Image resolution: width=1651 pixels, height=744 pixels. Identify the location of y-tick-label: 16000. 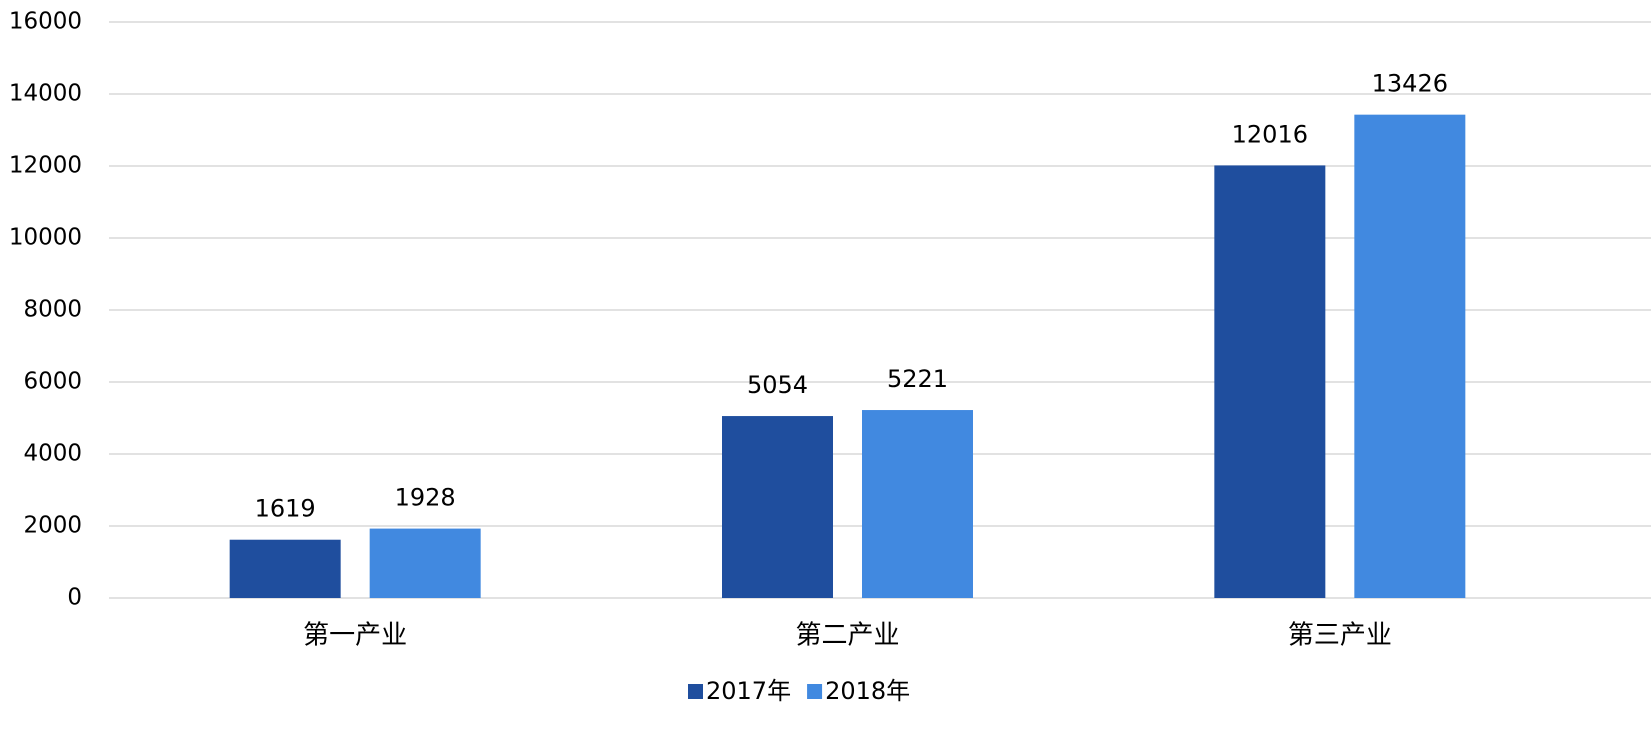
(45, 22).